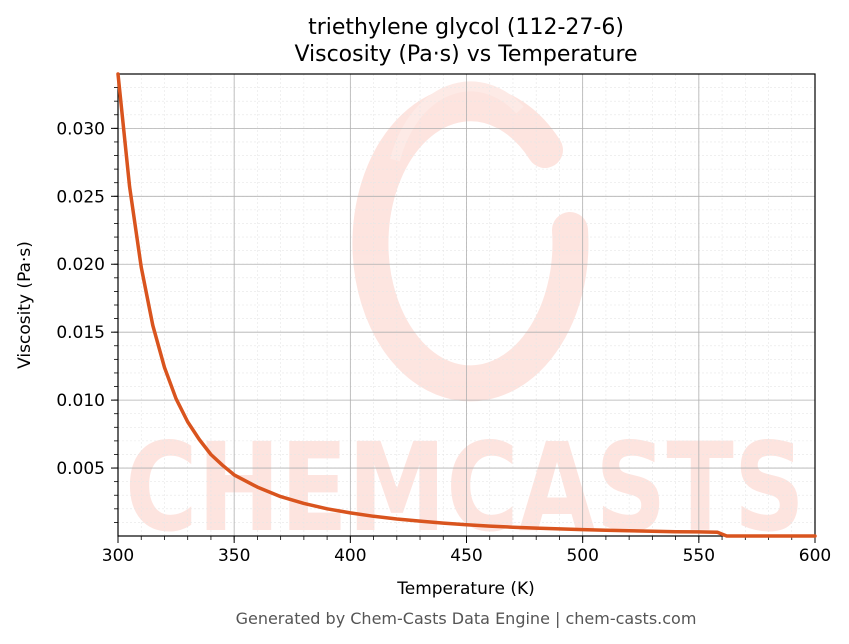  Describe the element at coordinates (815, 556) in the screenshot. I see `x-tick-label: 600` at that location.